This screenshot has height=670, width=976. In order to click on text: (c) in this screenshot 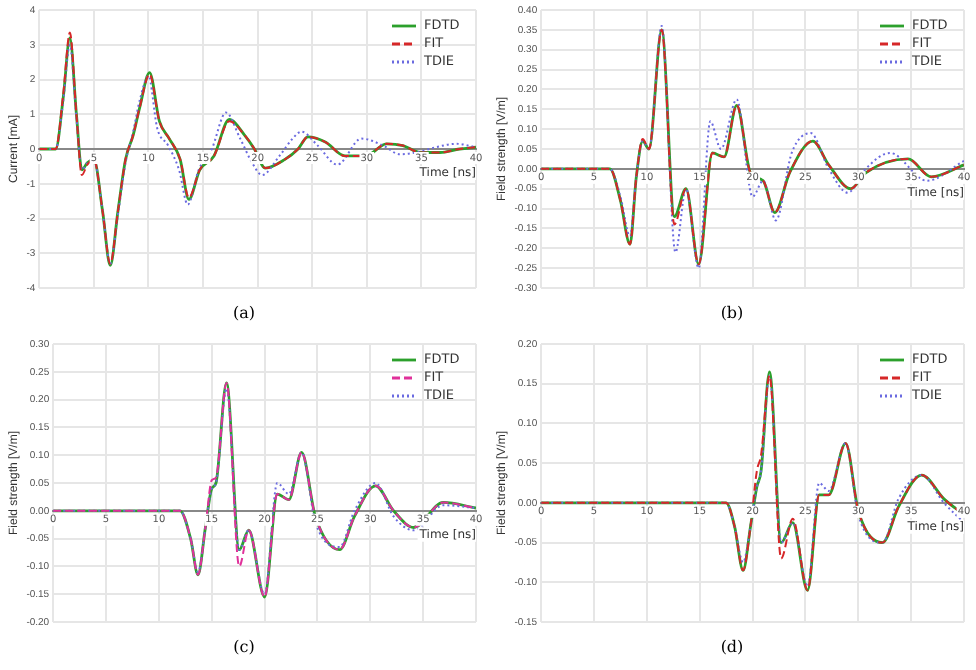, I will do `click(244, 648)`.